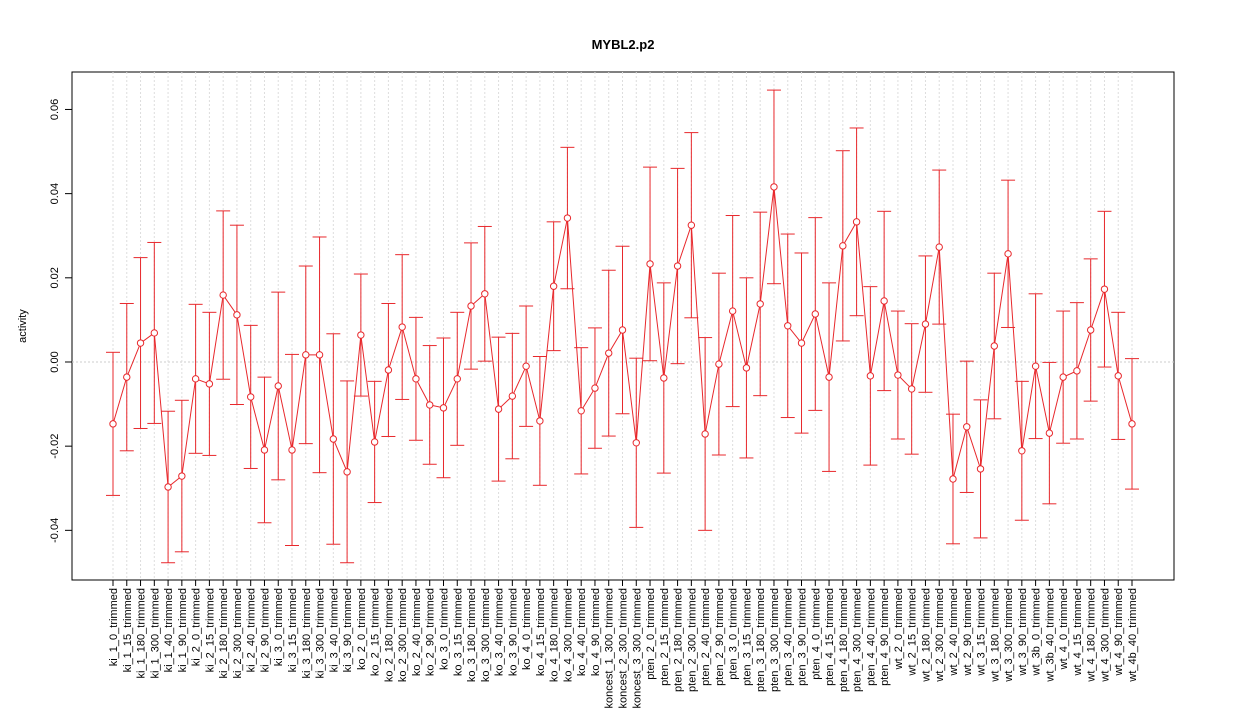 The image size is (1245, 720). I want to click on x-tick-label: pten_2_300_trimmed, so click(692, 640).